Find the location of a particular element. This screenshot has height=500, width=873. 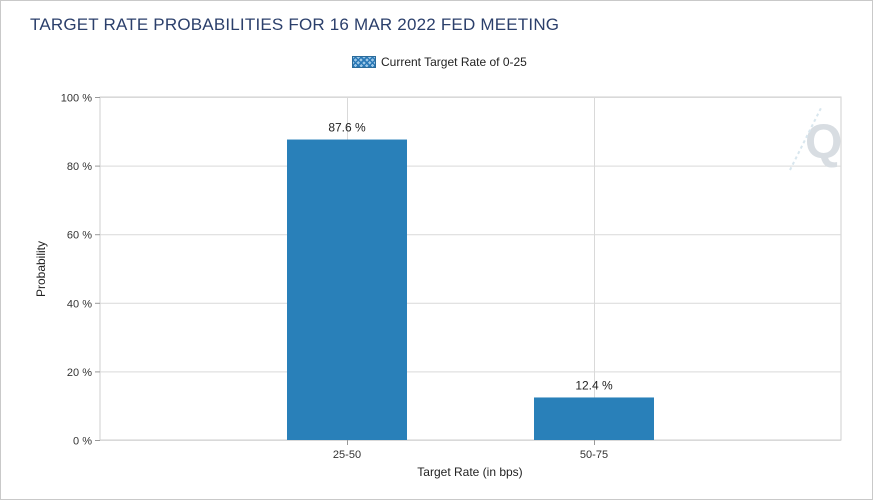

y-tick-label: 100 % is located at coordinates (76, 99).